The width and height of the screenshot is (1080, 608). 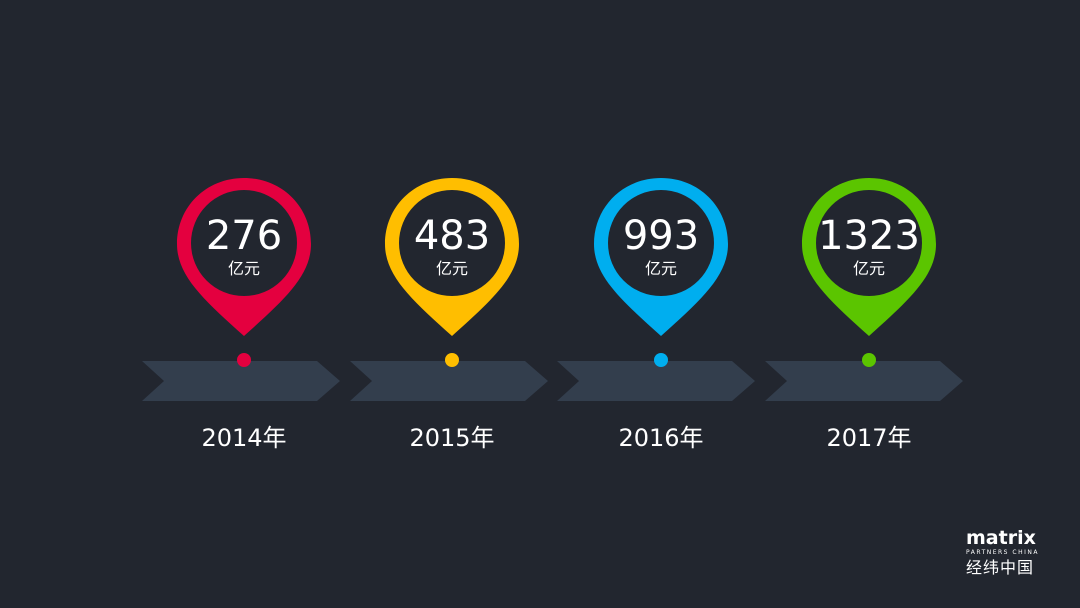 I want to click on year-label-2015: 2015年, so click(x=452, y=438).